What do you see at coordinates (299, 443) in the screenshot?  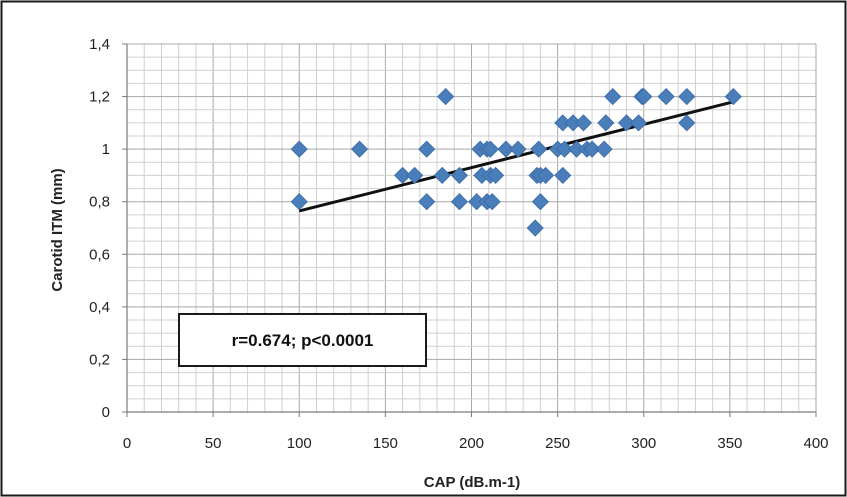 I see `x-tick-label: 100` at bounding box center [299, 443].